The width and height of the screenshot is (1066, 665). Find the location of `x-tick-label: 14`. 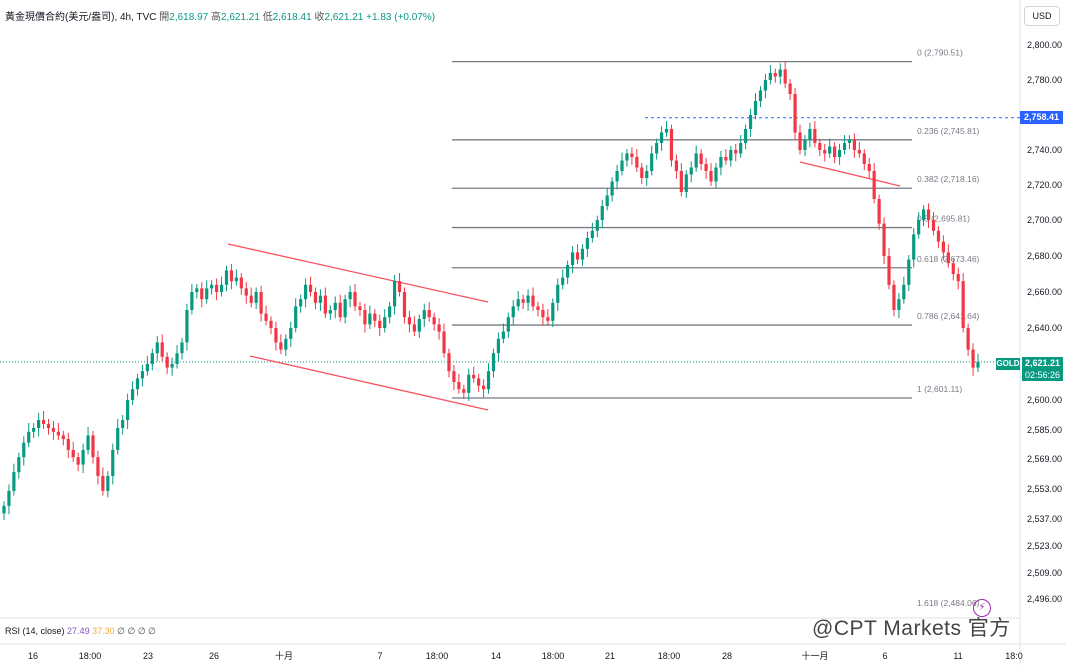

x-tick-label: 14 is located at coordinates (496, 656).